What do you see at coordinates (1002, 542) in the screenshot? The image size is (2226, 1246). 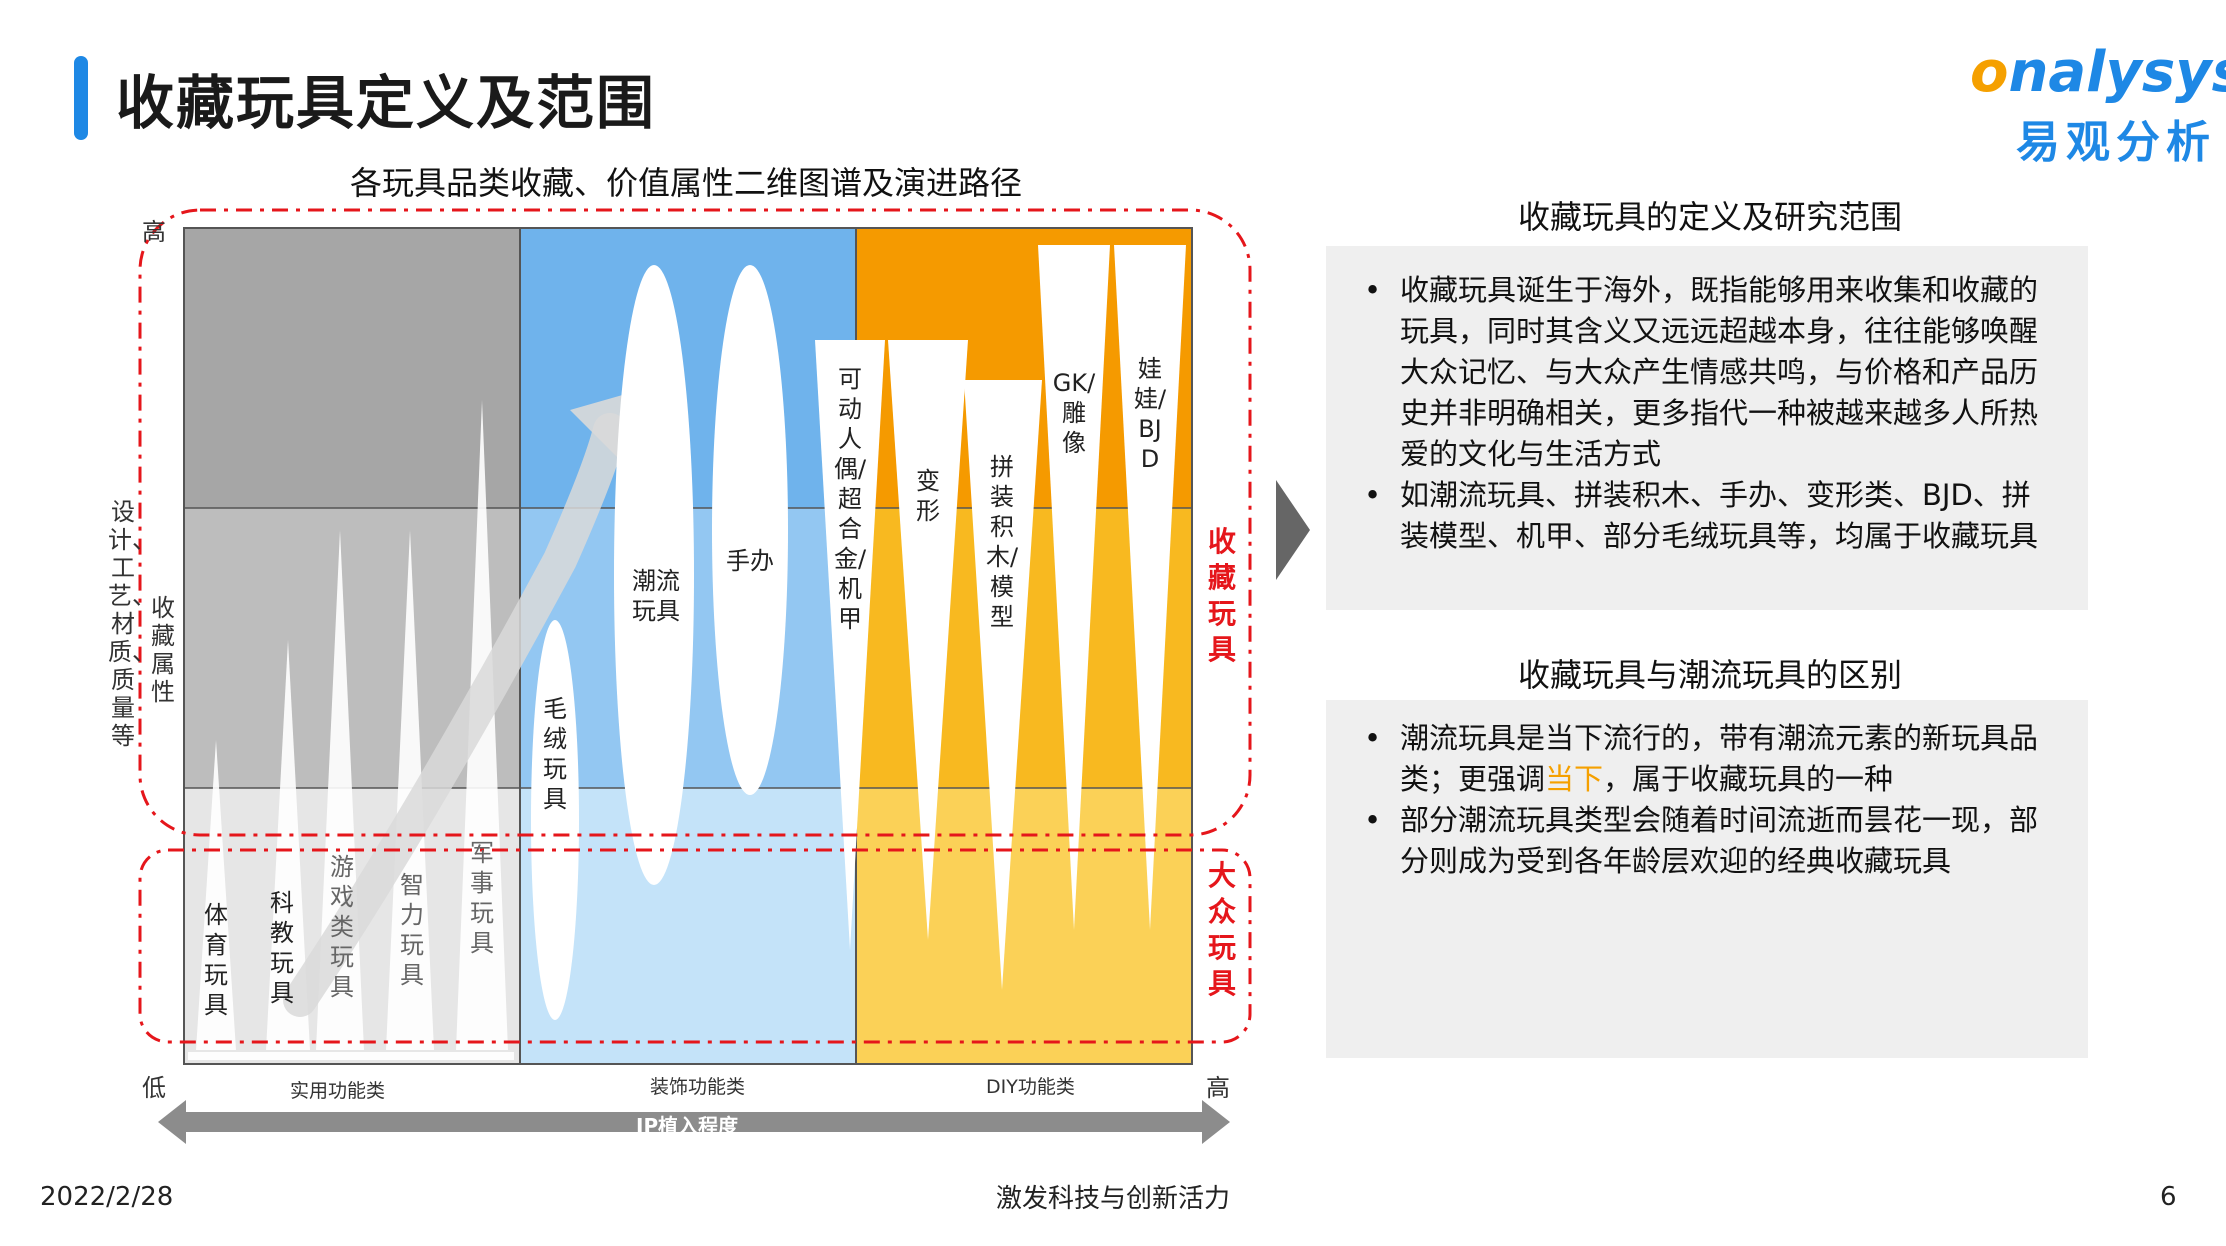 I see `label-model: 拼装积木/模型` at bounding box center [1002, 542].